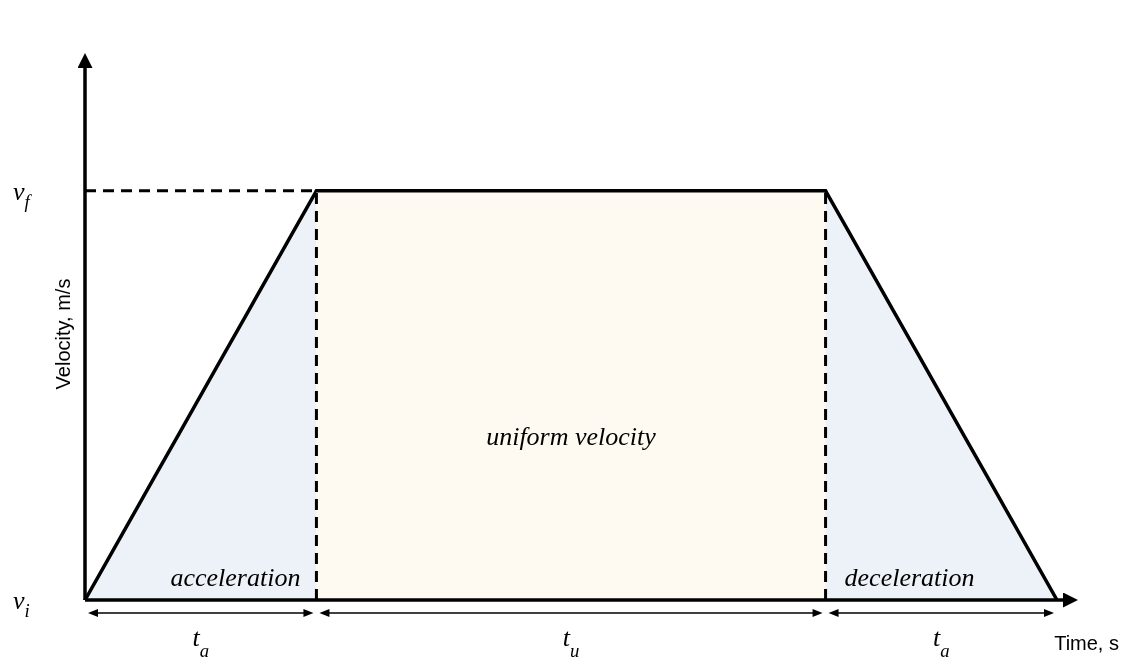 The height and width of the screenshot is (664, 1122). I want to click on ref-line-label: v$_{f}$, so click(23, 194).